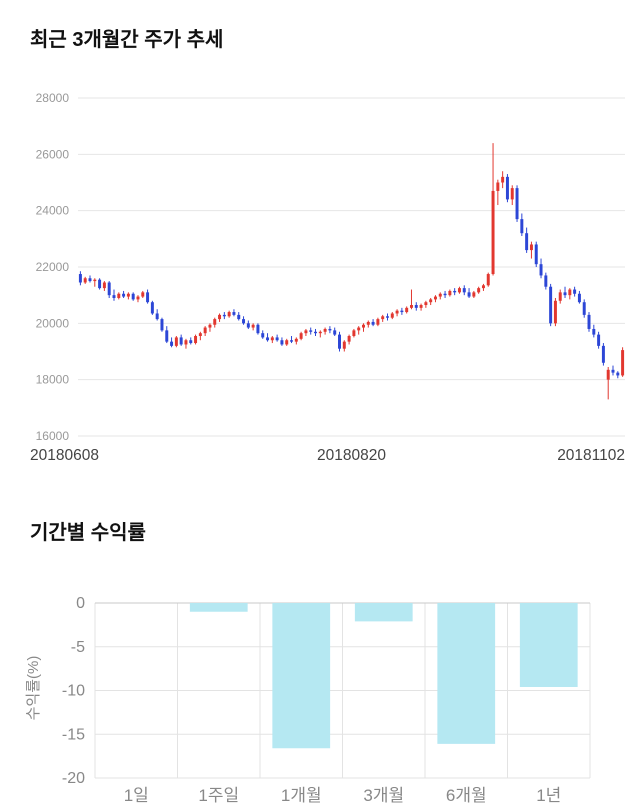 This screenshot has height=810, width=640. What do you see at coordinates (53, 98) in the screenshot?
I see `y-tick-label: 28000` at bounding box center [53, 98].